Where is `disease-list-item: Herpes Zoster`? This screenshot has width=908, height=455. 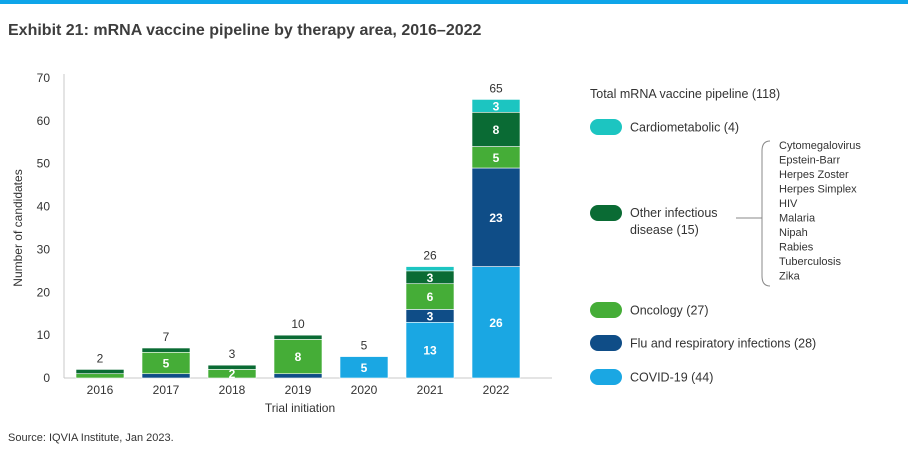 disease-list-item: Herpes Zoster is located at coordinates (814, 175).